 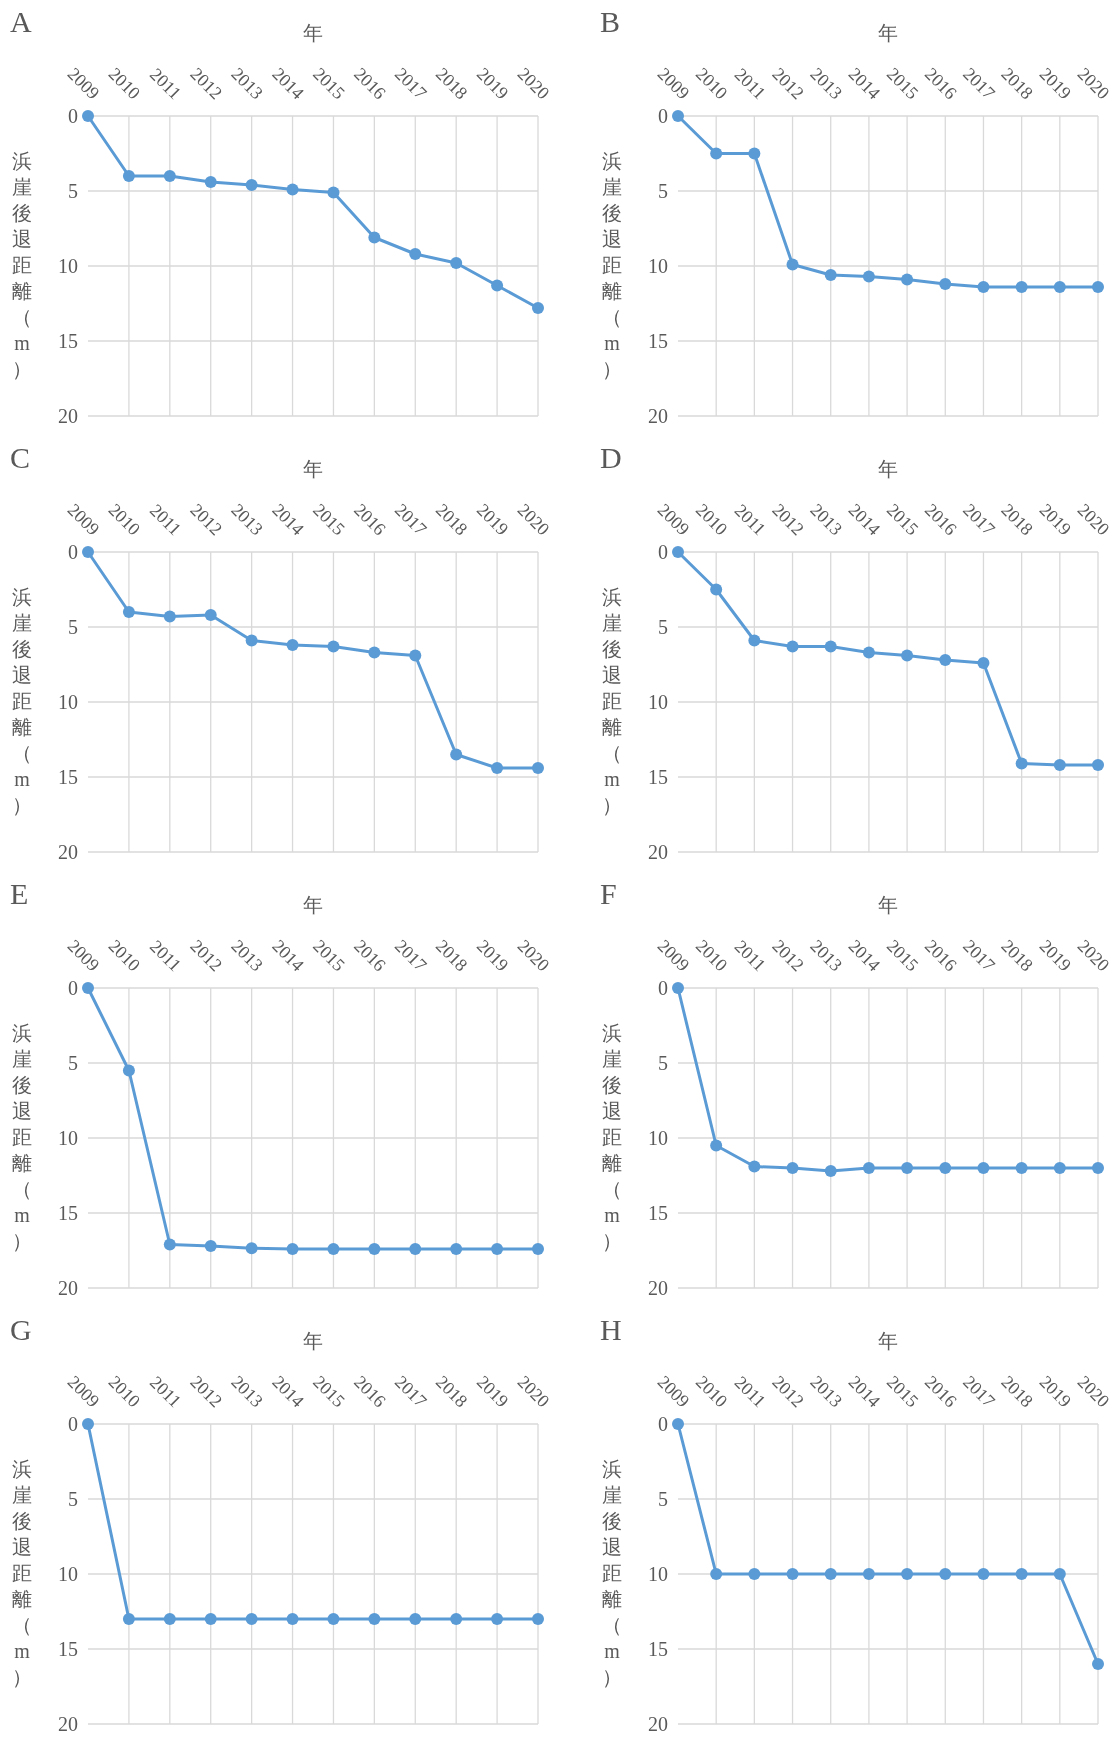 I want to click on chart-title: E, so click(x=19, y=893).